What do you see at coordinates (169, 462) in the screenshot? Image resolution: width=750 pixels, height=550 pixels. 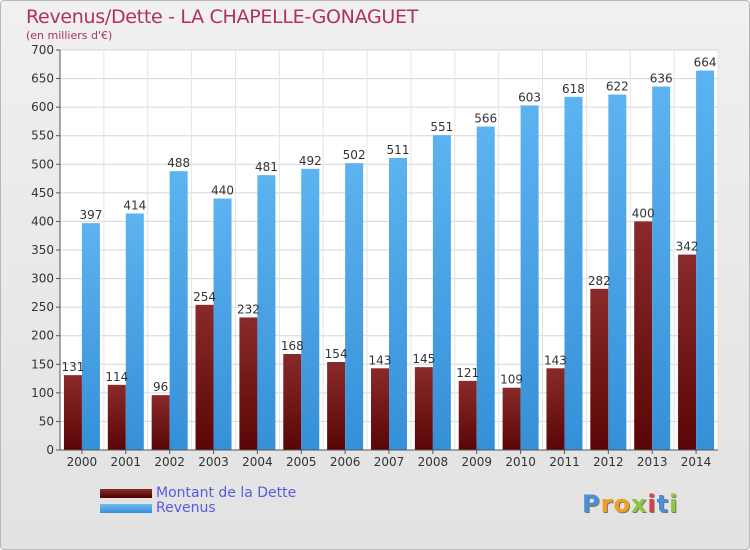 I see `x-tick-label: 2002` at bounding box center [169, 462].